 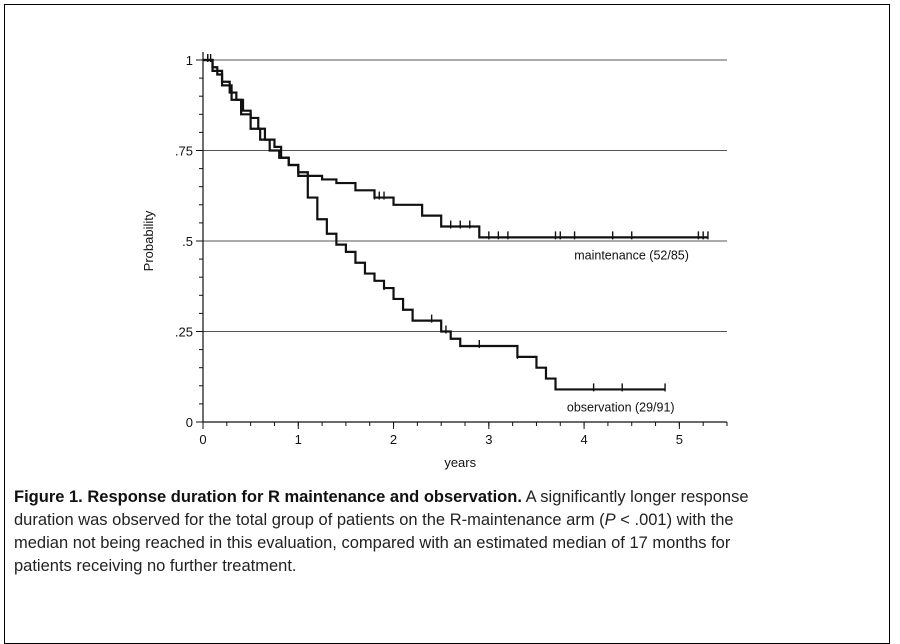 What do you see at coordinates (202, 439) in the screenshot?
I see `x-tick-label: 0` at bounding box center [202, 439].